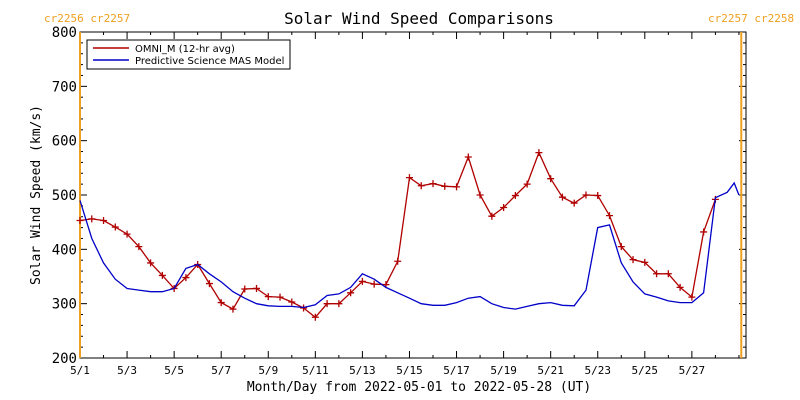 This screenshot has height=400, width=800. What do you see at coordinates (36, 195) in the screenshot?
I see `y-axis-label: Solar Wind Speed (km/s)` at bounding box center [36, 195].